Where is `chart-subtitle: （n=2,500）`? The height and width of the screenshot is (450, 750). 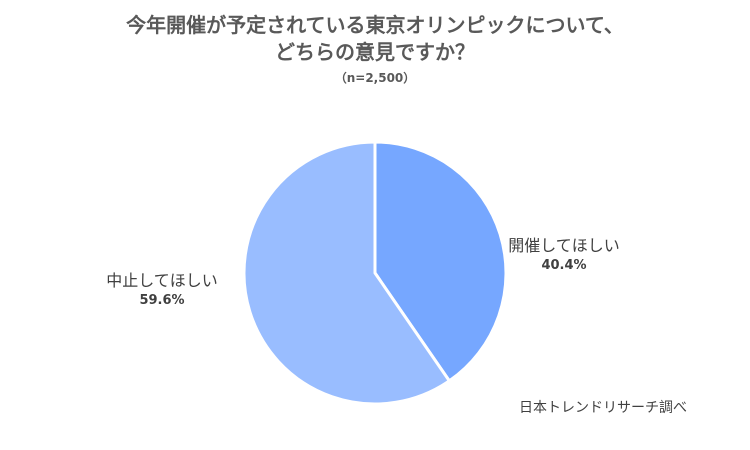
chart-subtitle: （n=2,500） is located at coordinates (375, 78).